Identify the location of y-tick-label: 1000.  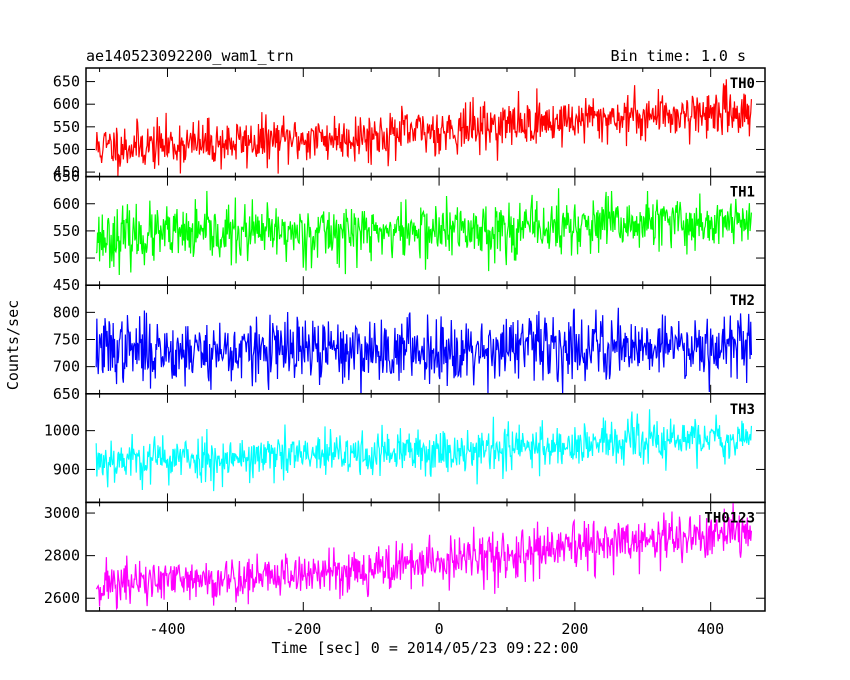
(62, 431).